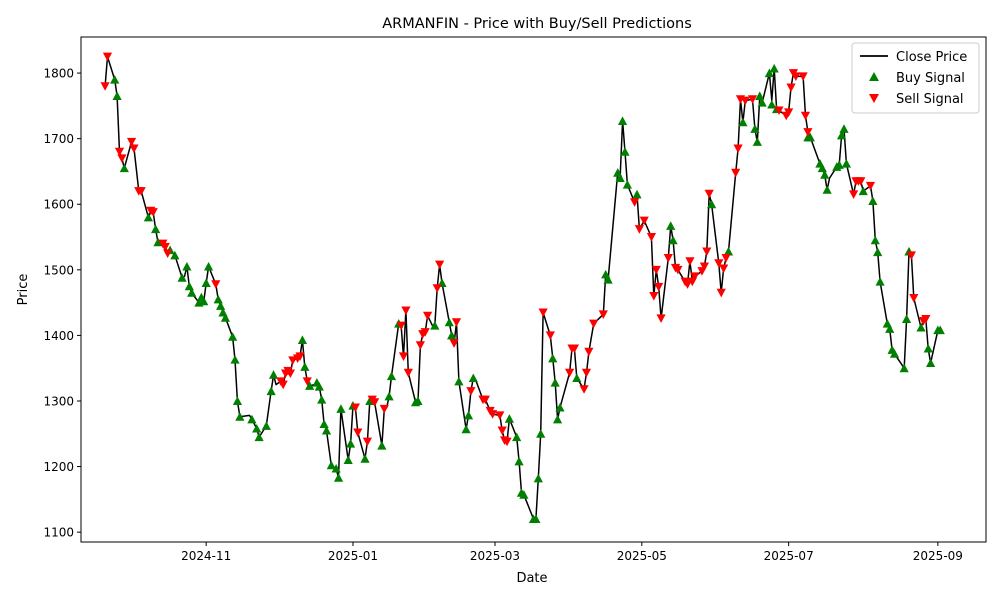 This screenshot has width=1000, height=600. I want to click on legend-box, so click(915, 78).